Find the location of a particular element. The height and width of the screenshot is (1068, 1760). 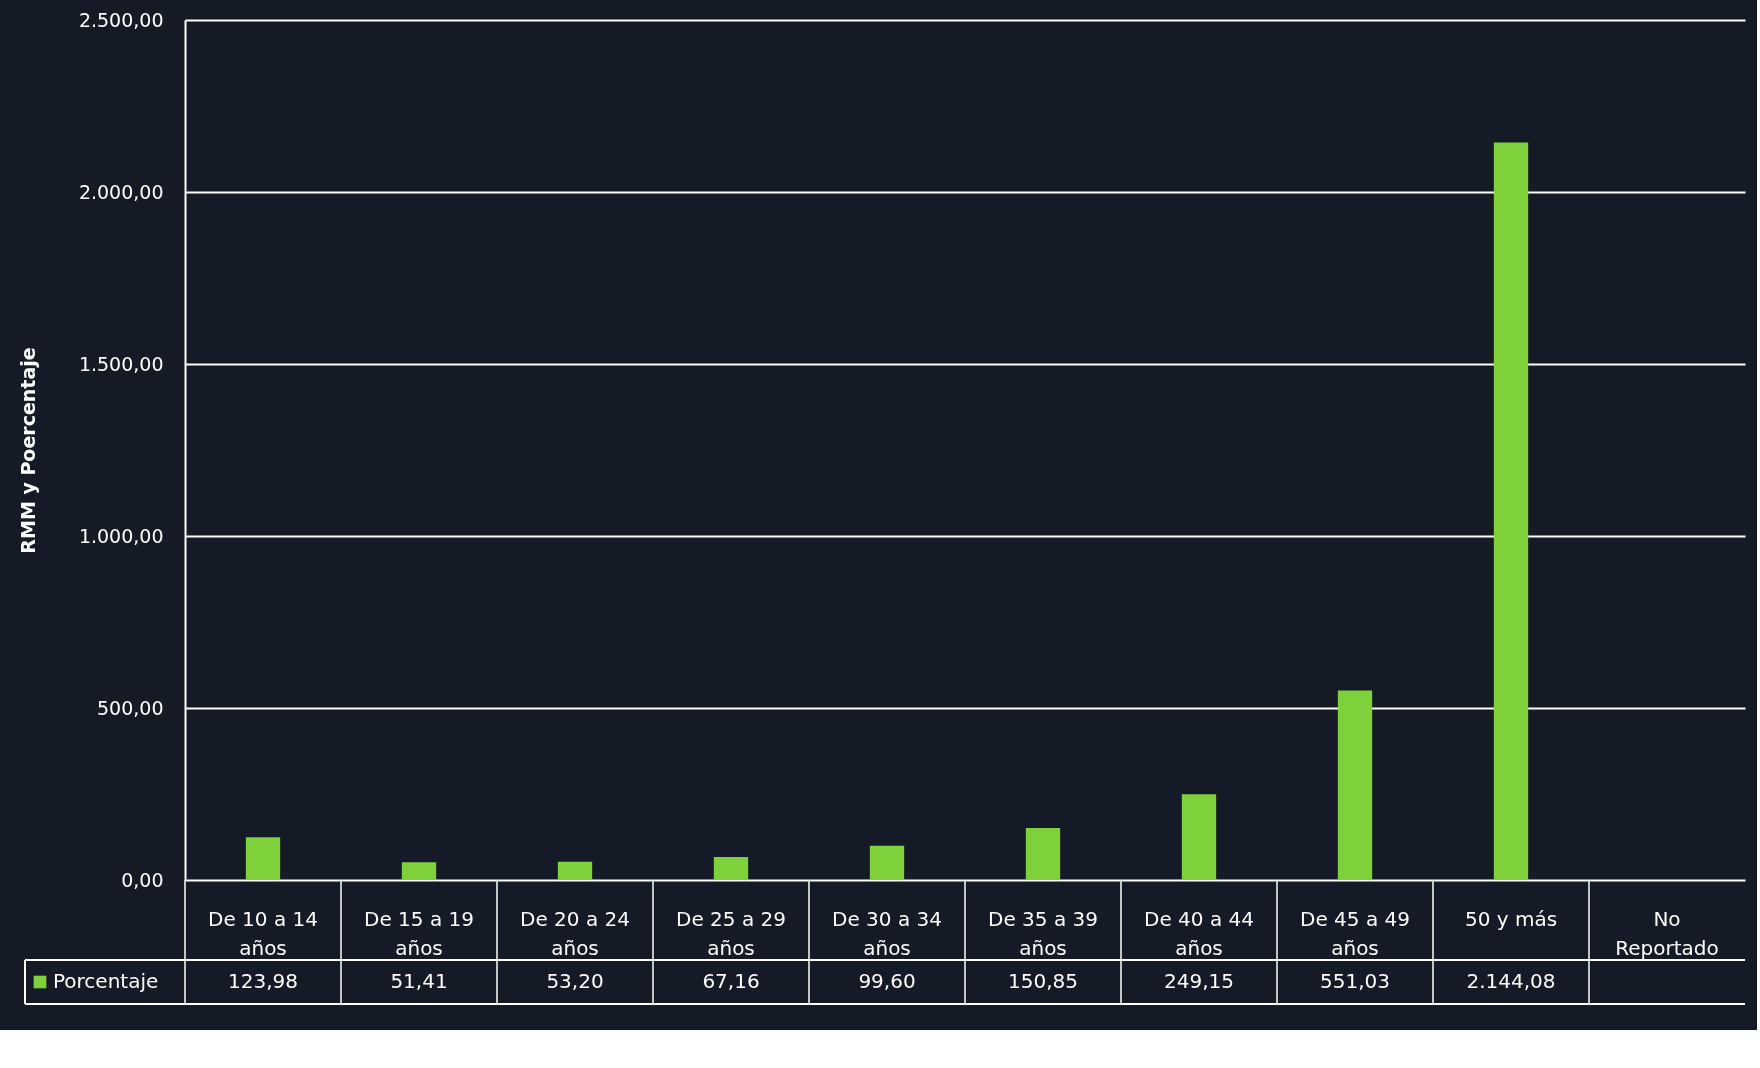

data-label: 551,03 is located at coordinates (1355, 981).